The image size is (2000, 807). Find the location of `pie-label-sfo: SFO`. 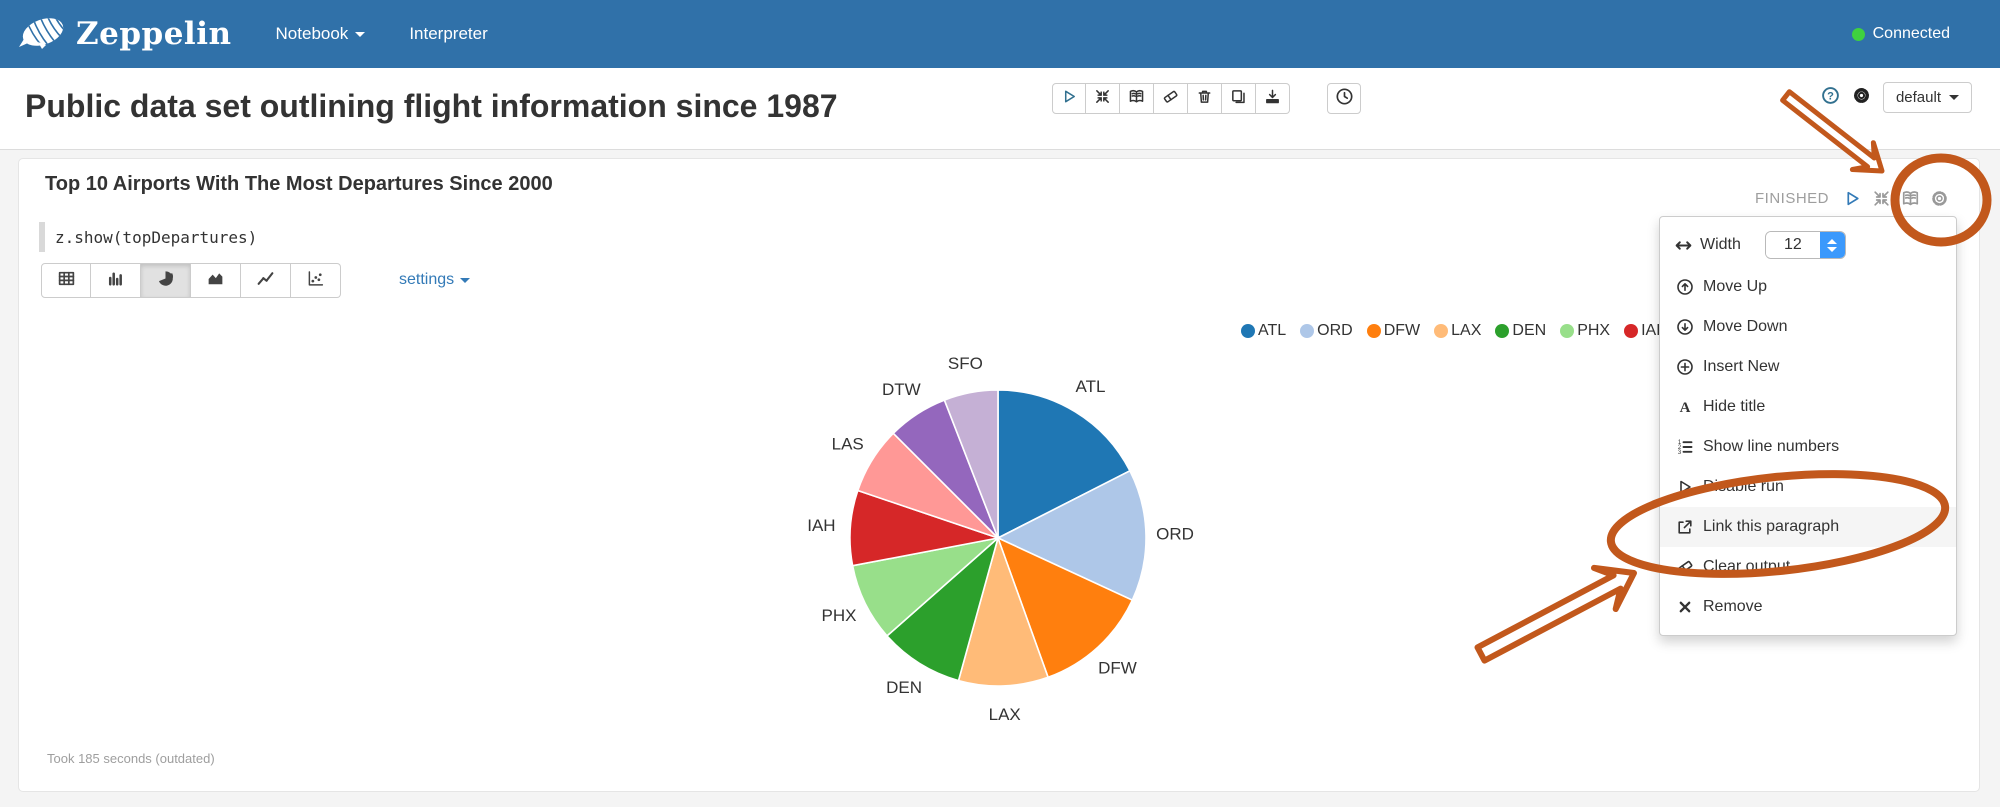

pie-label-sfo: SFO is located at coordinates (965, 363).